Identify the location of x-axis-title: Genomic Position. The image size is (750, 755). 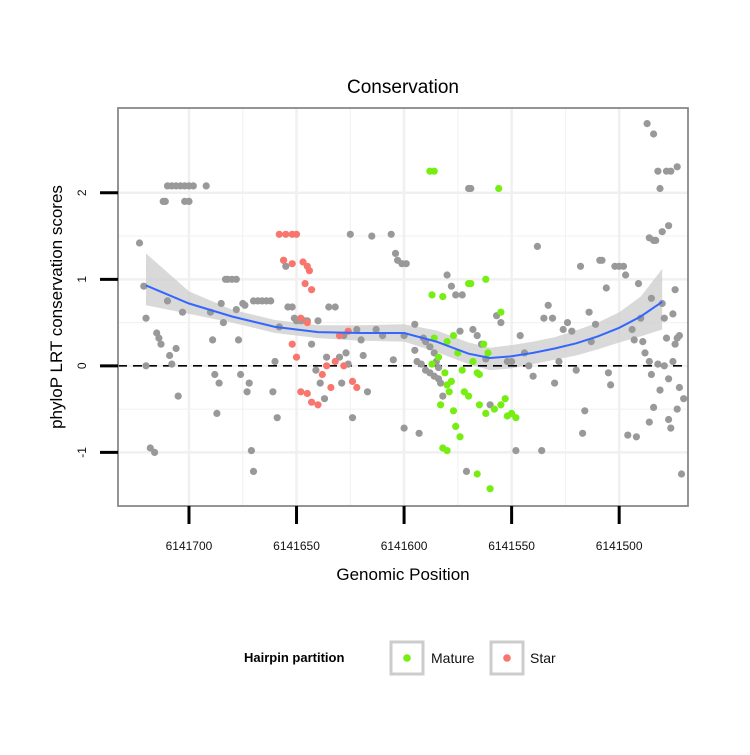
(402, 574).